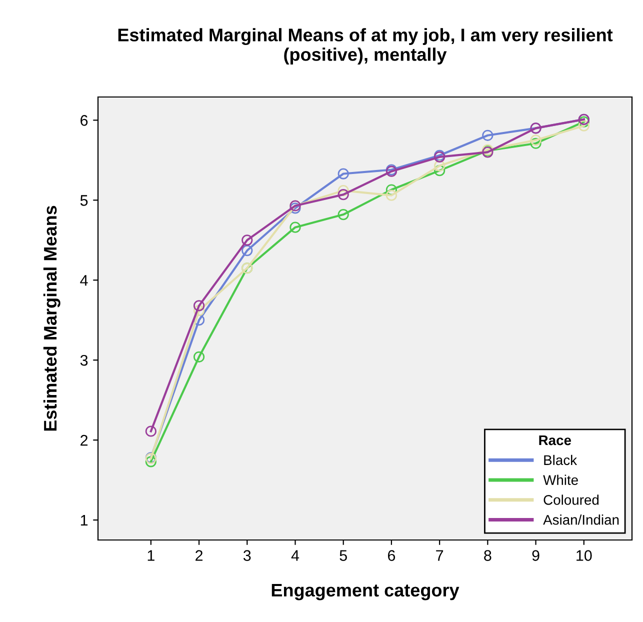  What do you see at coordinates (84, 200) in the screenshot?
I see `y-tick-label: 5` at bounding box center [84, 200].